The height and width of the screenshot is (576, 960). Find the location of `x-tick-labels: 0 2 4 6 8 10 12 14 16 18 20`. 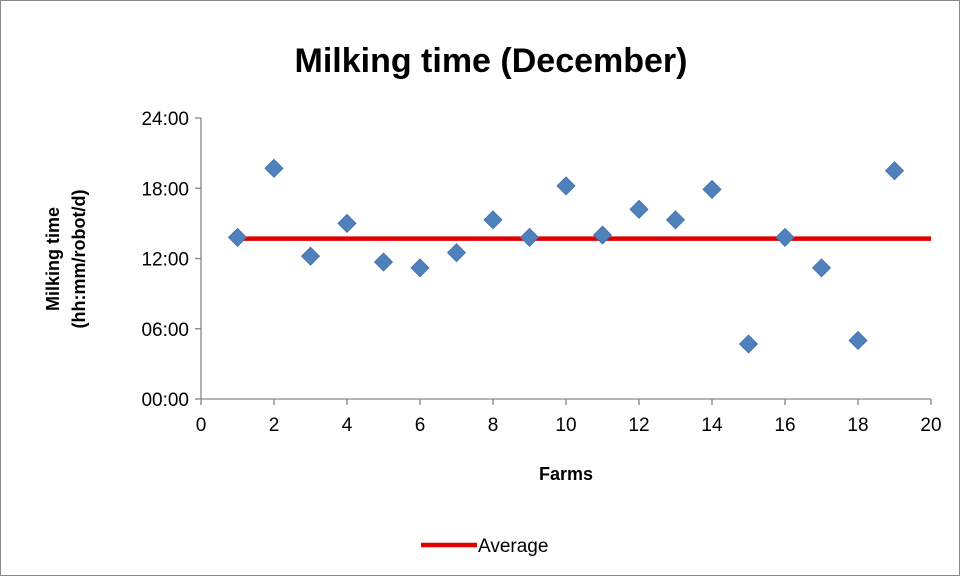

x-tick-labels: 0 2 4 6 8 10 12 14 16 18 20 is located at coordinates (569, 425).